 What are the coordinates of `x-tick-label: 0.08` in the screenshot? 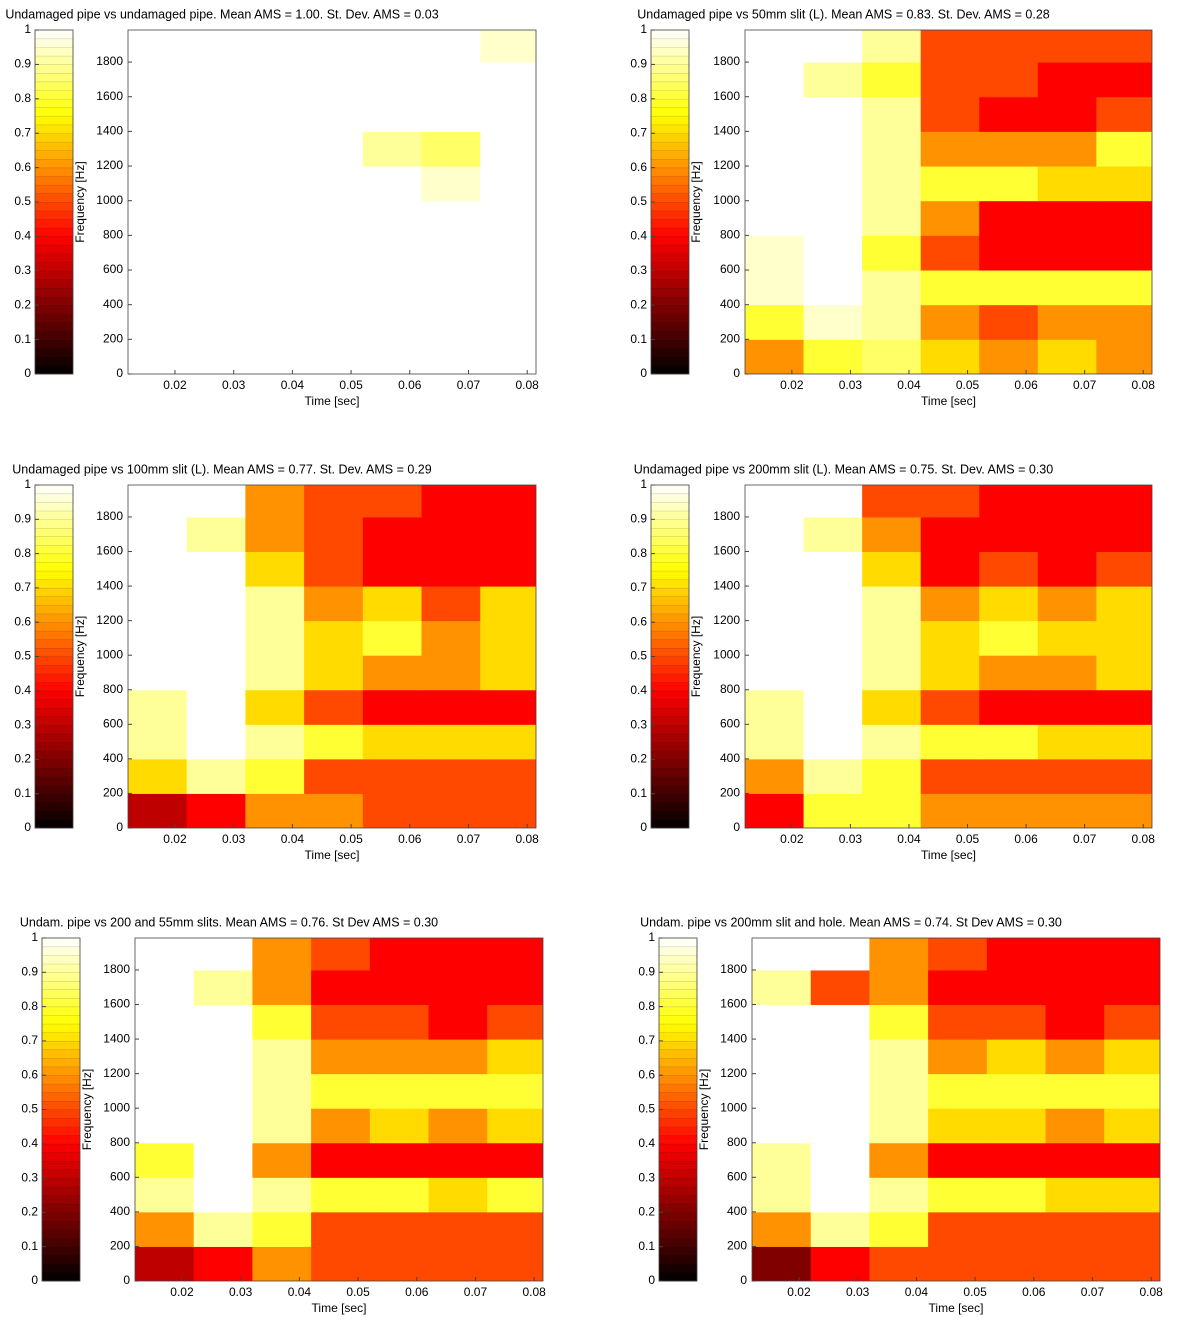 It's located at (528, 385).